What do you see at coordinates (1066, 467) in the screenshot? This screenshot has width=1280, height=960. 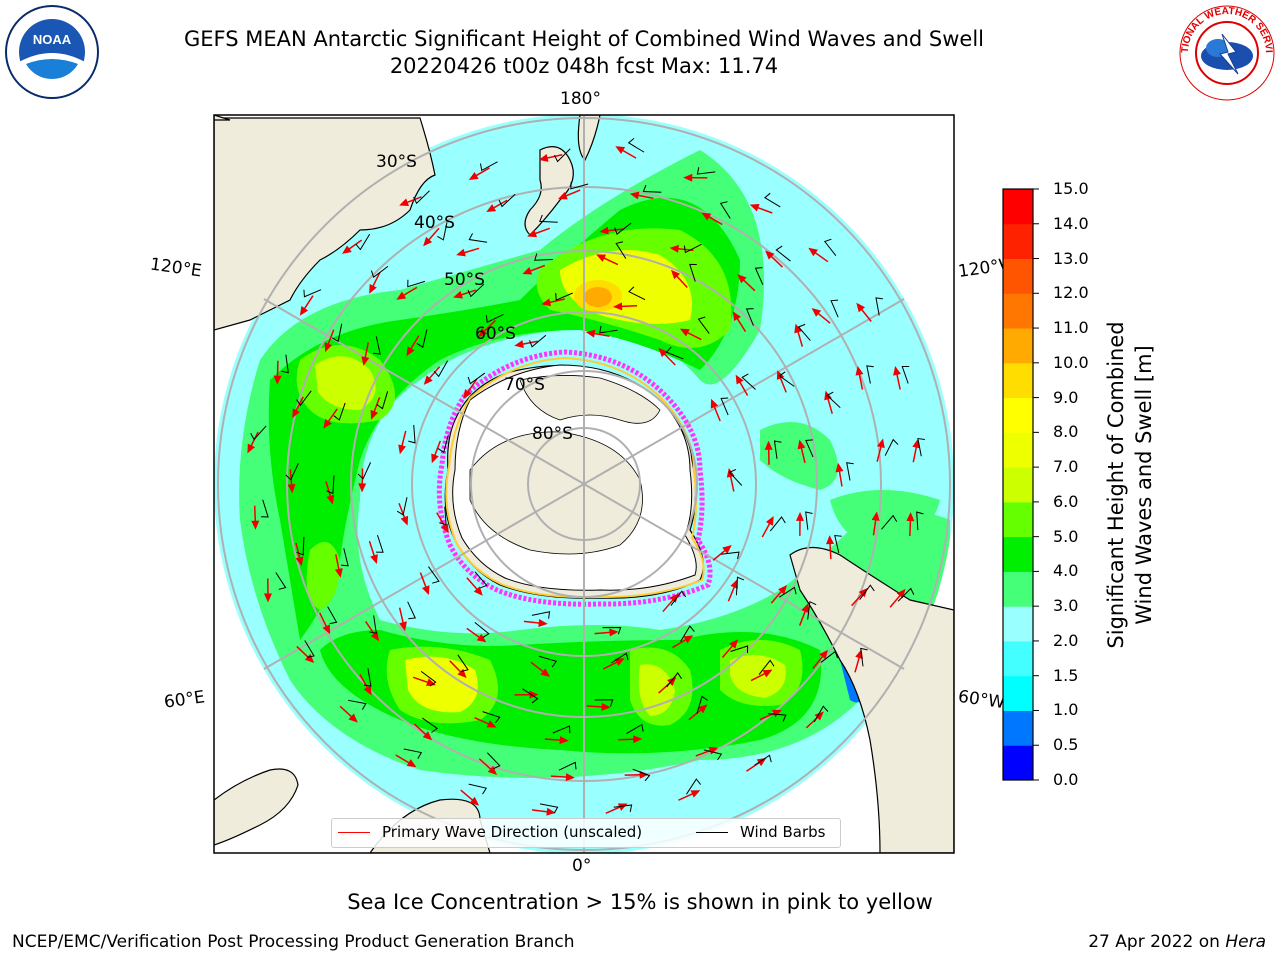 I see `colorbar-tick-label: 7.0` at bounding box center [1066, 467].